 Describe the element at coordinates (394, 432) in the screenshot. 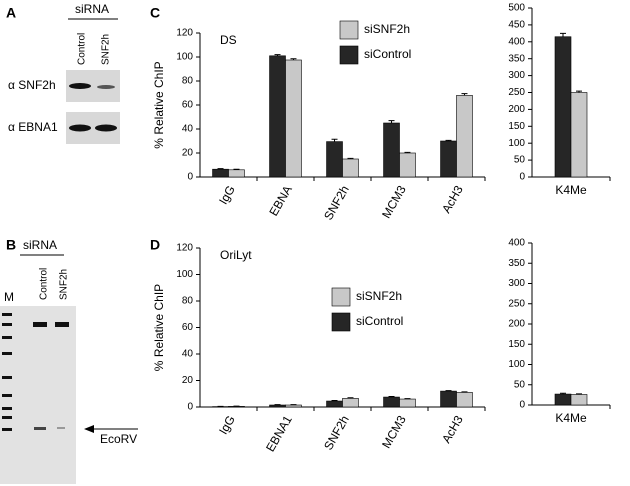

I see `x-tick-label: MCM3` at that location.